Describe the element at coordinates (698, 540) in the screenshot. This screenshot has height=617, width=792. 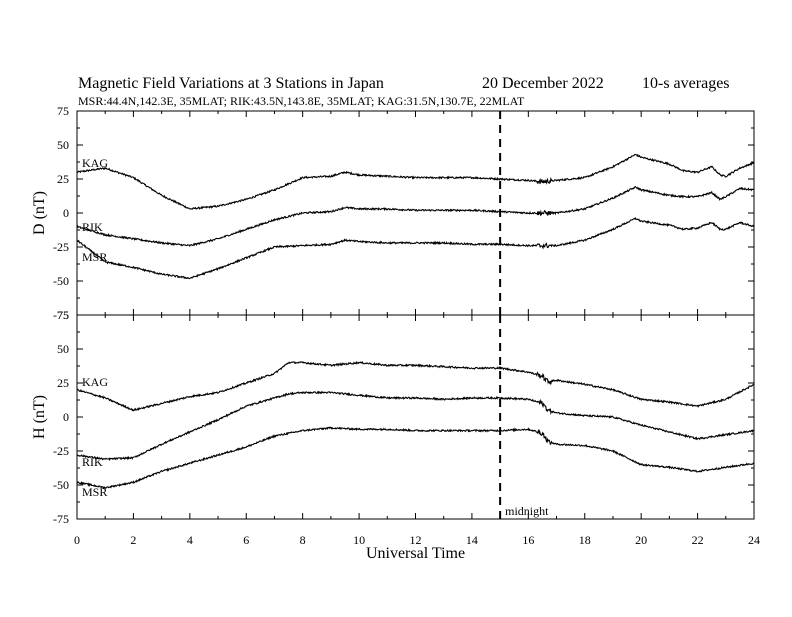
I see `x-tick-label: 22` at that location.